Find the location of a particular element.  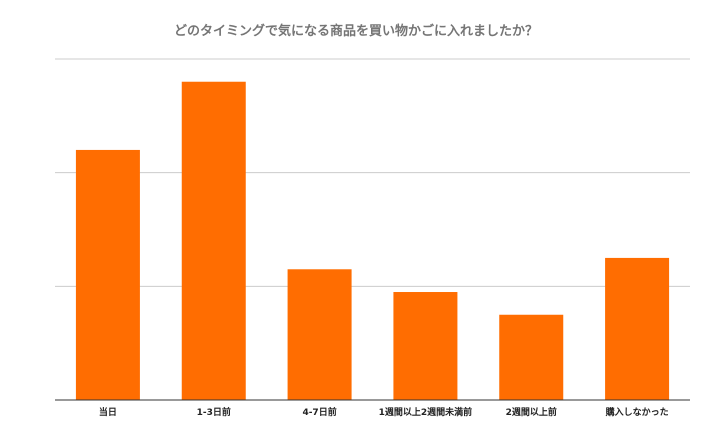

x-tick-label: 当日 is located at coordinates (108, 412).